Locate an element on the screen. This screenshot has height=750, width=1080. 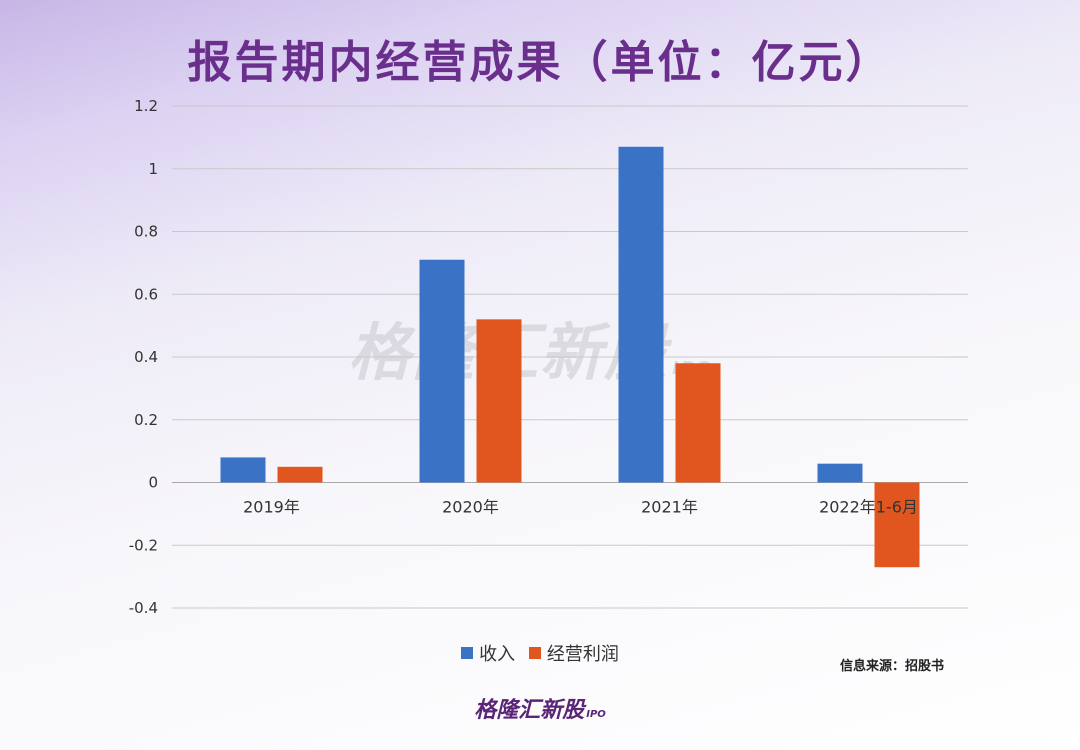
y-tick-label: -0.4 is located at coordinates (143, 608).